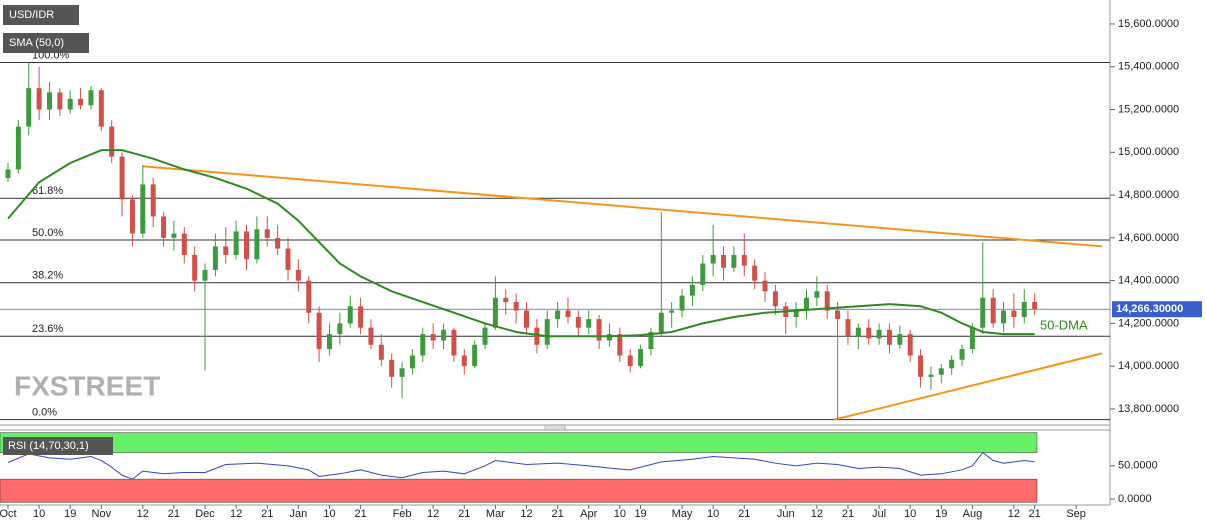  What do you see at coordinates (1135, 499) in the screenshot?
I see `rsi-tick-label: 0.0000` at bounding box center [1135, 499].